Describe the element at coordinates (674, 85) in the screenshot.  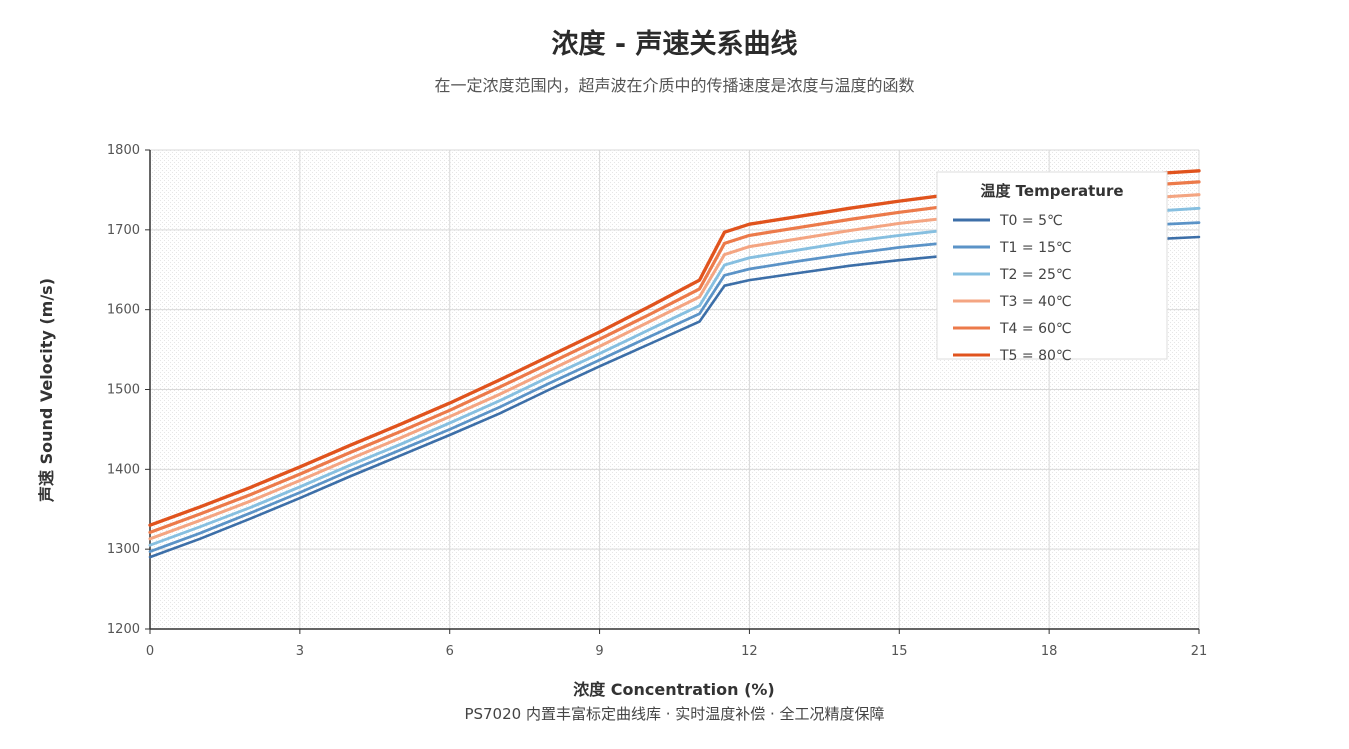
I see `chart-subtitle: 在一定浓度范围内，超声波在介质中的传播速度是浓度与温度的函数` at that location.